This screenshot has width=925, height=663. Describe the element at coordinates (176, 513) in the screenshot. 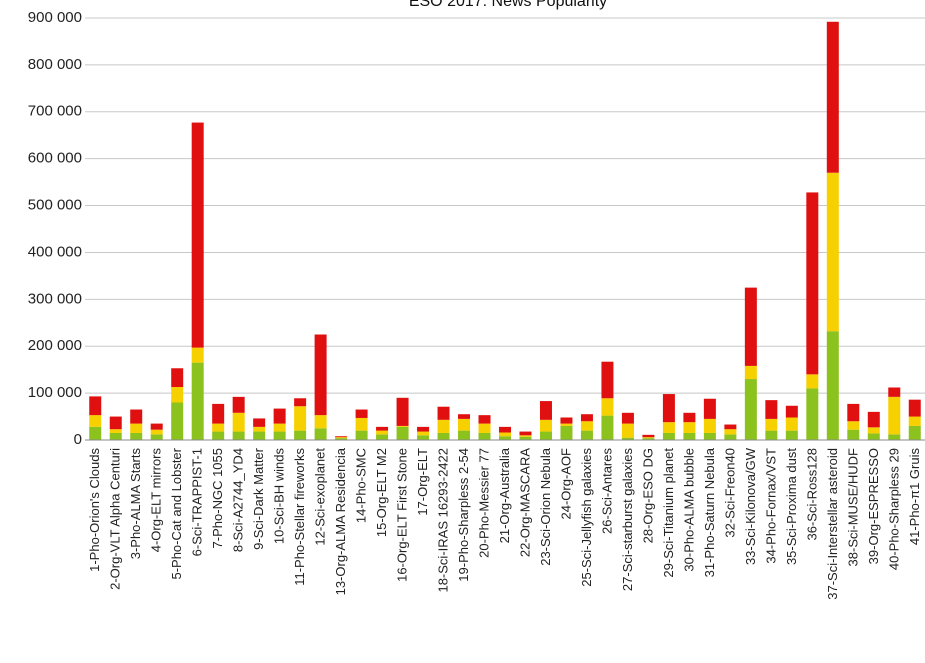

I see `x-category-label: 5-Pho-Cat and Lobster` at that location.